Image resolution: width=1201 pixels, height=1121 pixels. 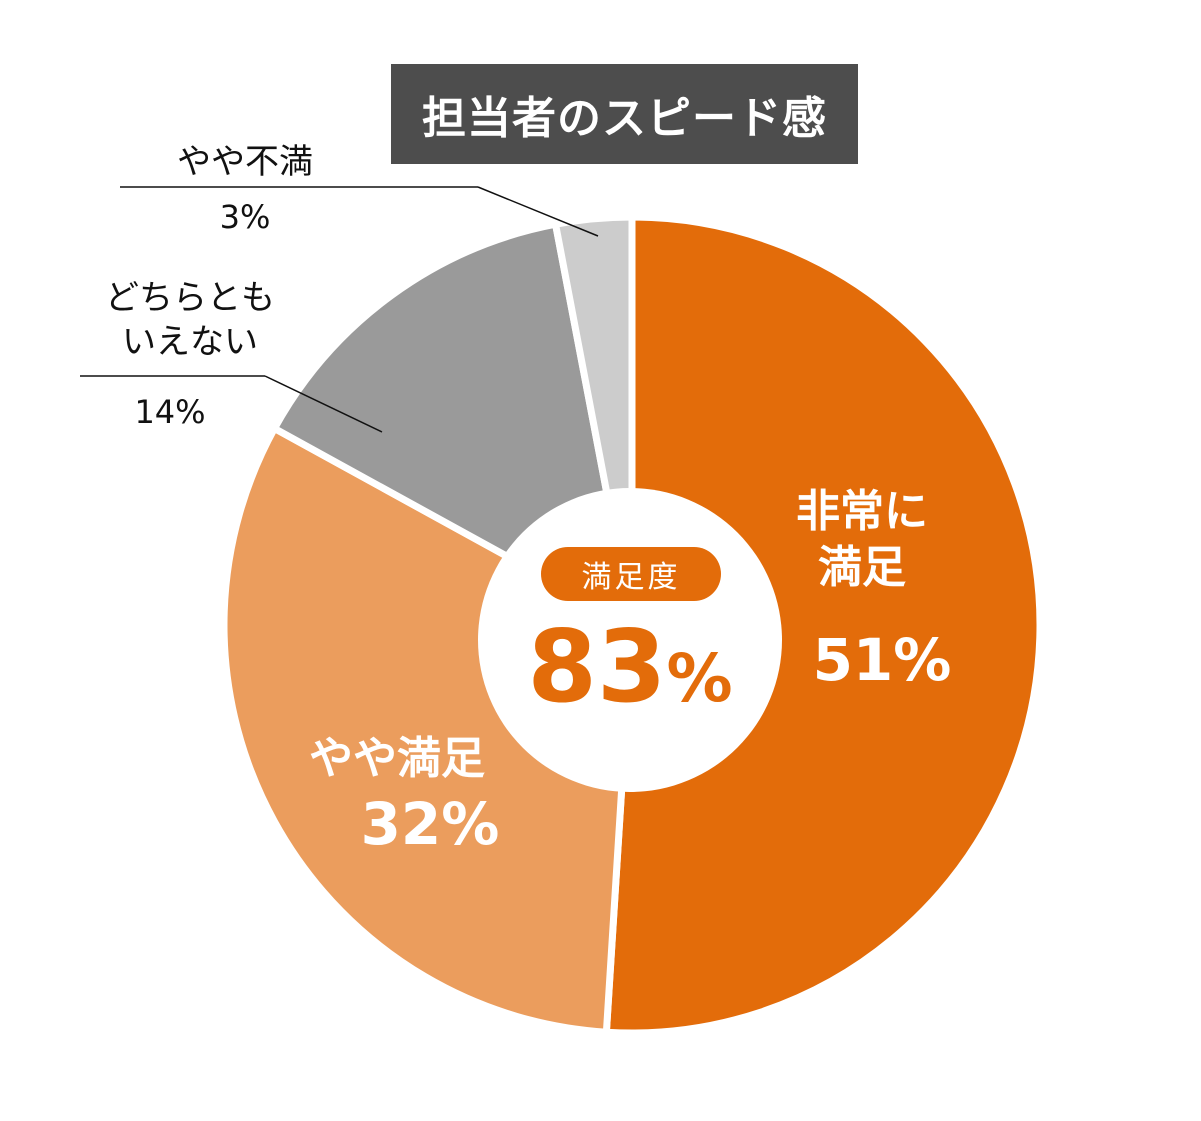 I want to click on label-very-satisfied-line1: 非常に, so click(x=862, y=511).